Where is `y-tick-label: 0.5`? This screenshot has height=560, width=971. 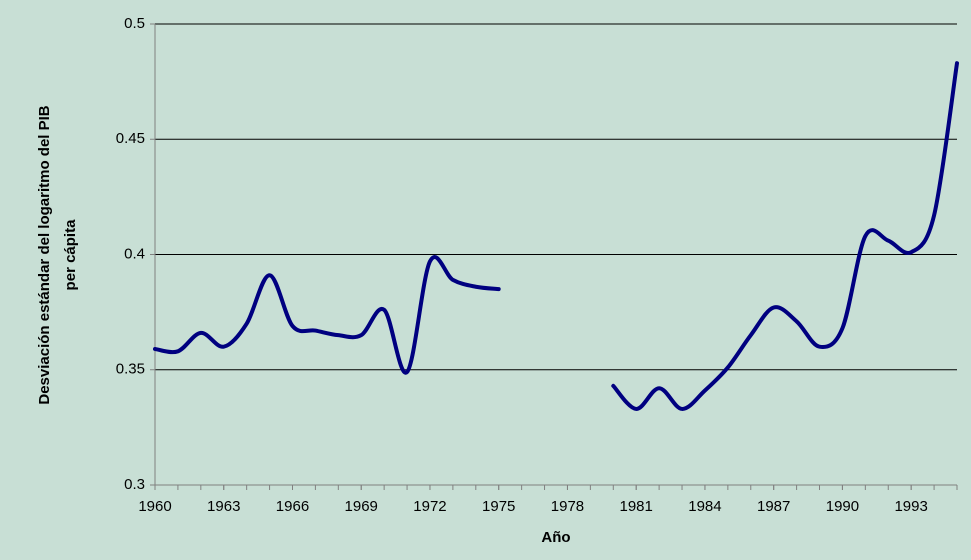 y-tick-label: 0.5 is located at coordinates (134, 23).